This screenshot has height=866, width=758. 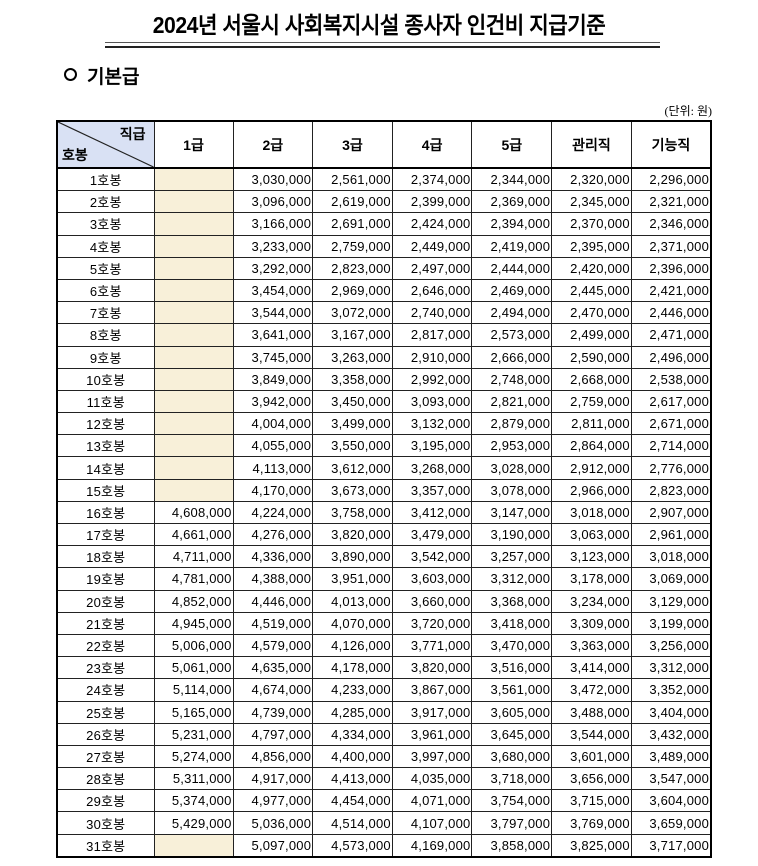 What do you see at coordinates (432, 557) in the screenshot?
I see `salary-cell: 3,542,000` at bounding box center [432, 557].